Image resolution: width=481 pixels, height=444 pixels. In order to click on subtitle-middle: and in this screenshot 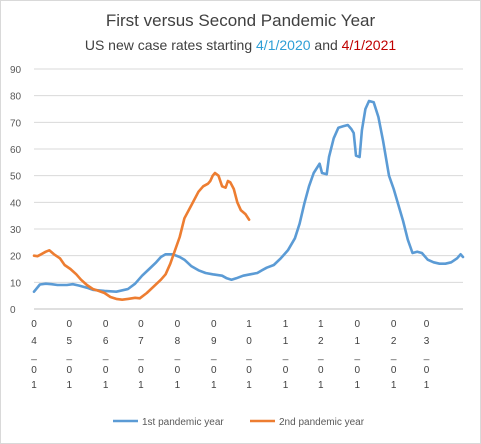, I will do `click(326, 45)`.